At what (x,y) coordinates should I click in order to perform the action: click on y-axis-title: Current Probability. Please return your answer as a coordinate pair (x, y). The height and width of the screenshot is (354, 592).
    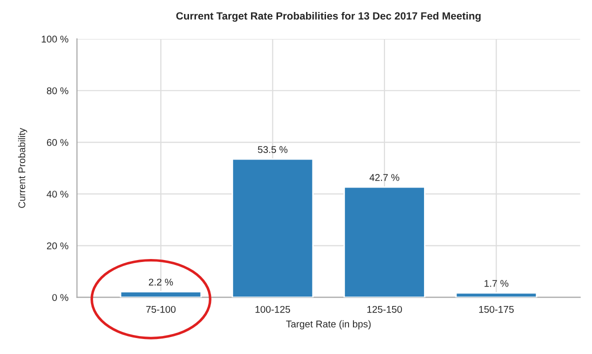
    Looking at the image, I should click on (23, 168).